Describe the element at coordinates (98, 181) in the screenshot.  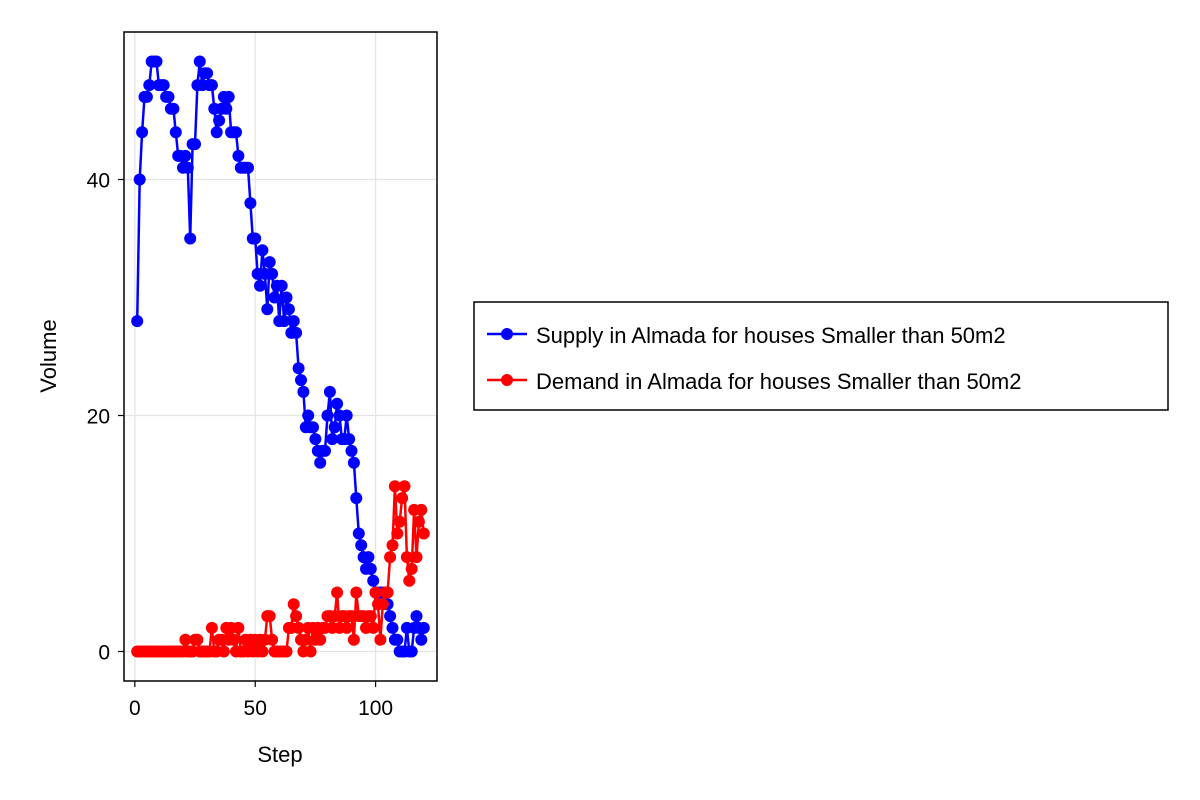
I see `y-tick-label: 40` at that location.